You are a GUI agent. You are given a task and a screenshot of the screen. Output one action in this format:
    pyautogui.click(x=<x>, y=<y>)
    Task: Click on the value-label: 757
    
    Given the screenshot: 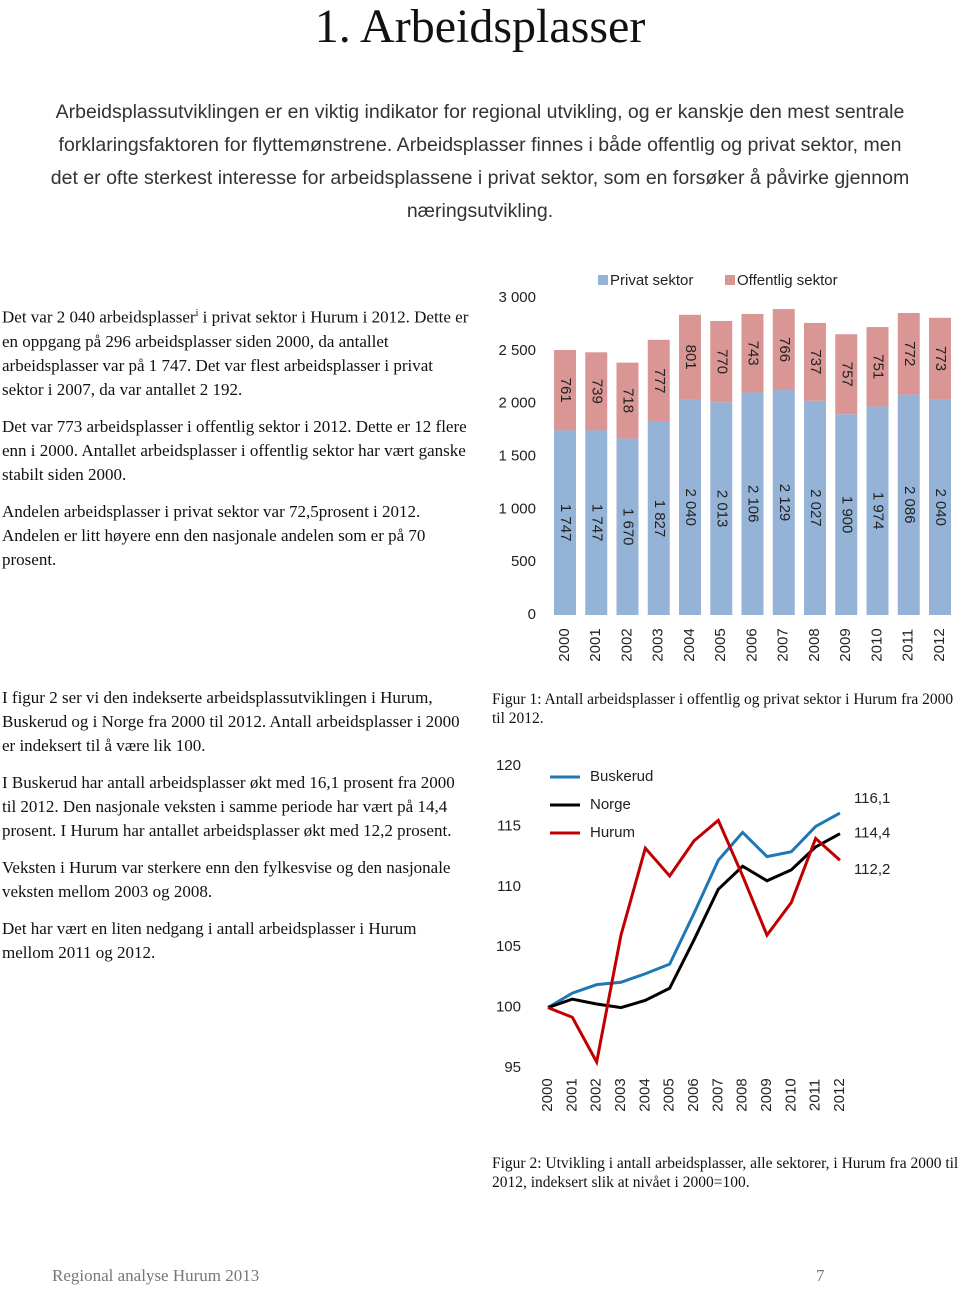 What is the action you would take?
    pyautogui.click(x=846, y=374)
    